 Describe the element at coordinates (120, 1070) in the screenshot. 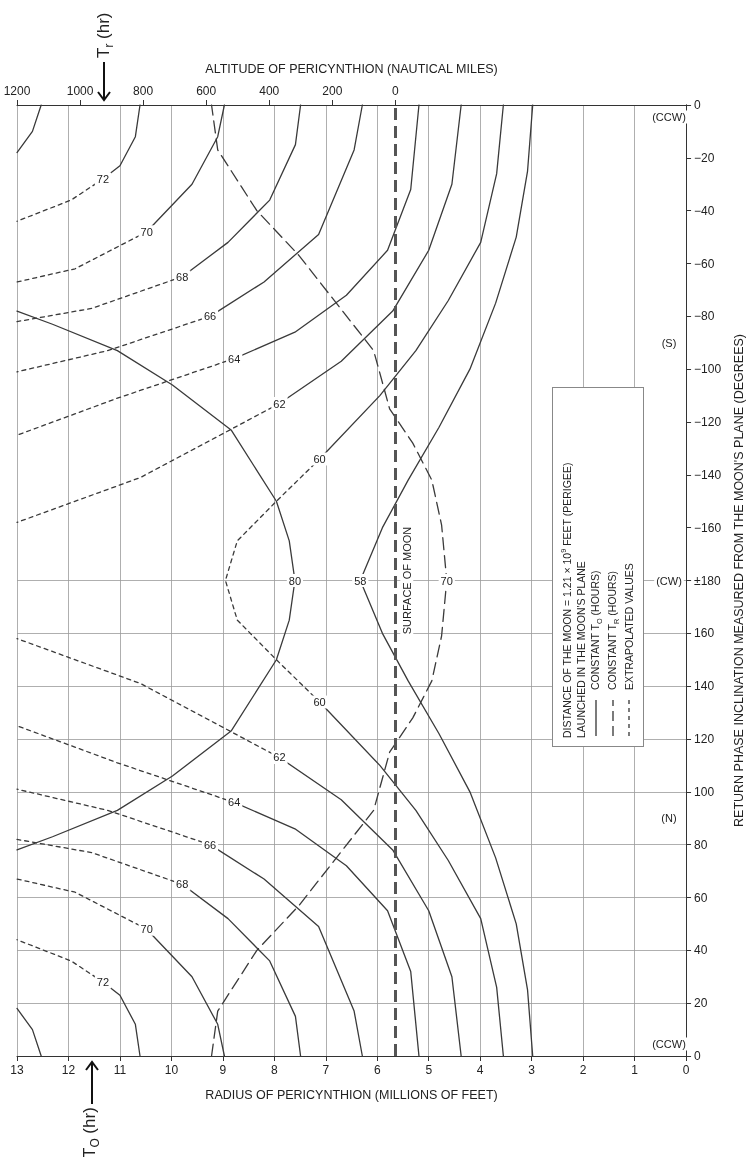

I see `x-tick-label: 11` at that location.